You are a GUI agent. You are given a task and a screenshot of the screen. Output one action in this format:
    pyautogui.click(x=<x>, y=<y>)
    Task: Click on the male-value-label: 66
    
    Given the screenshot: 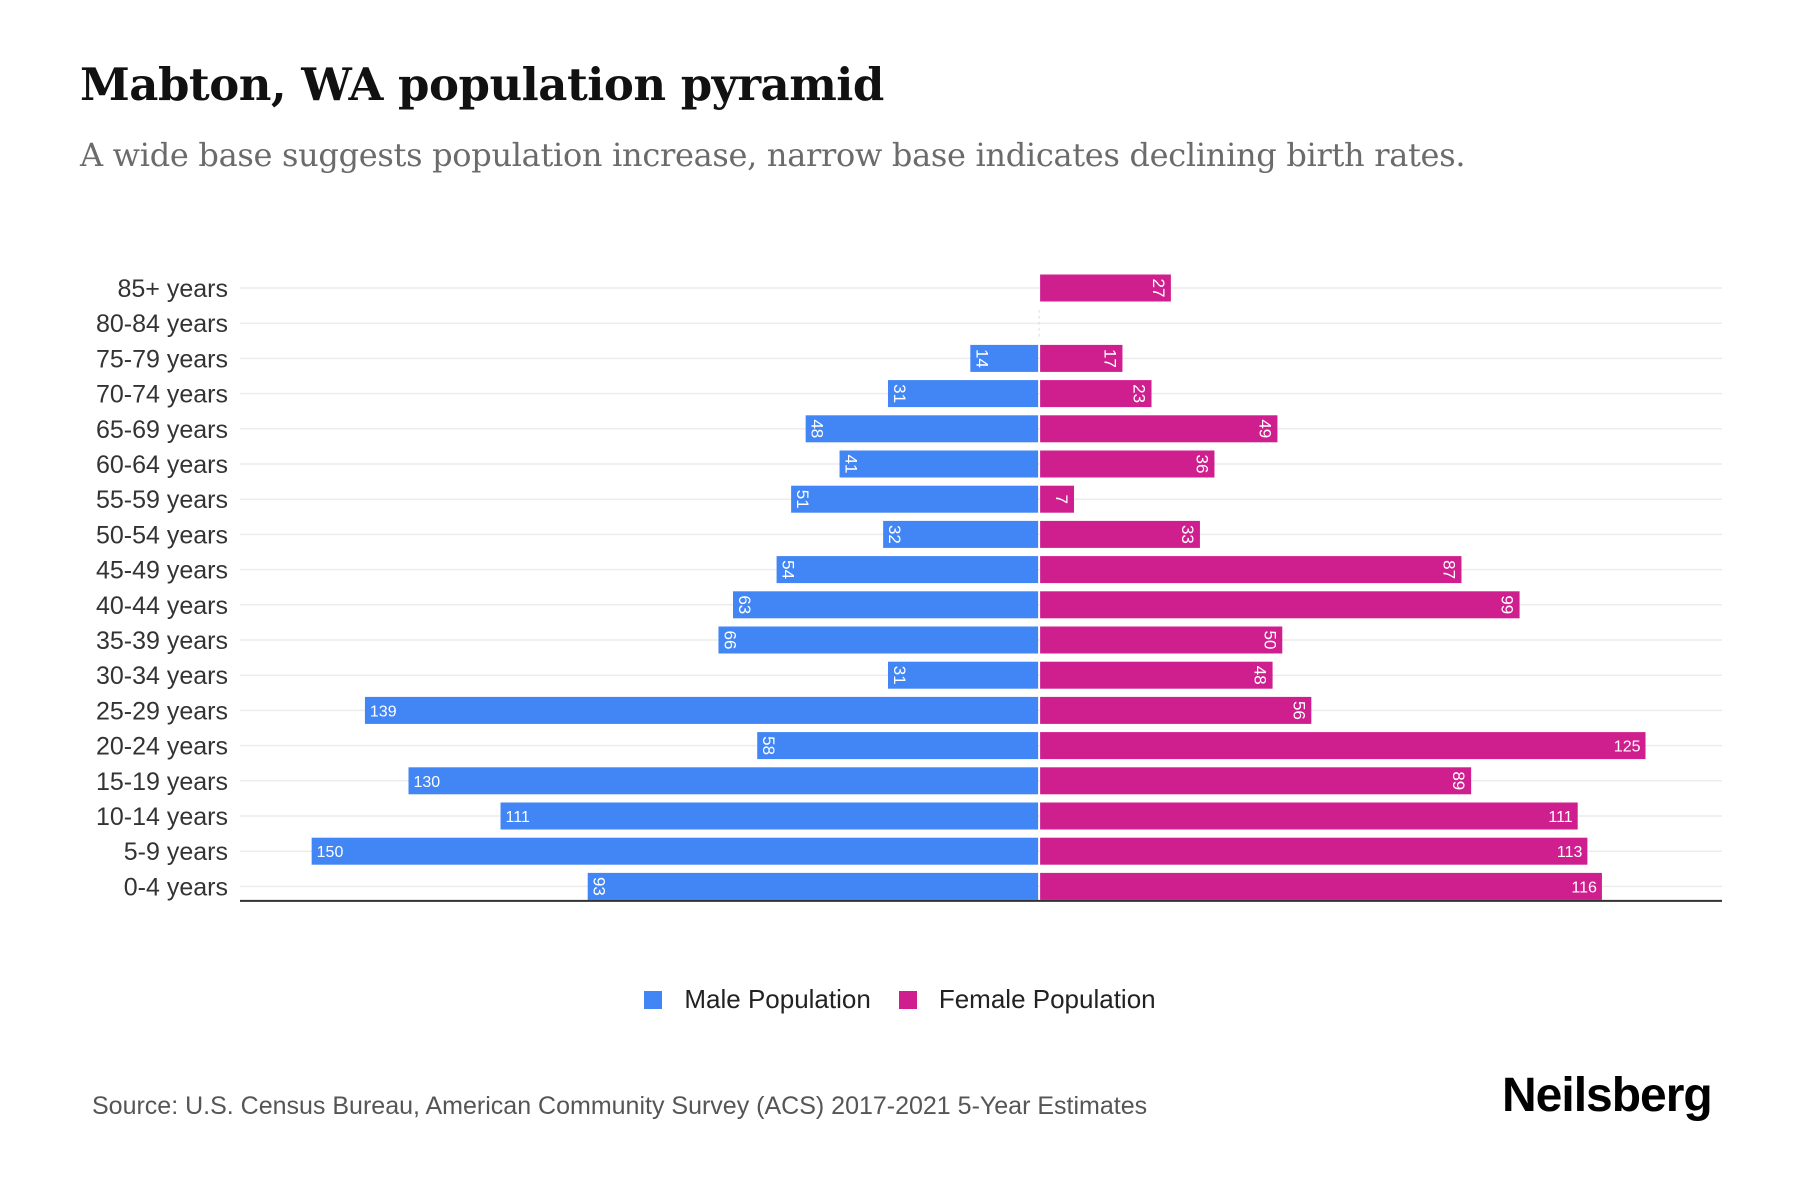 What is the action you would take?
    pyautogui.click(x=729, y=640)
    